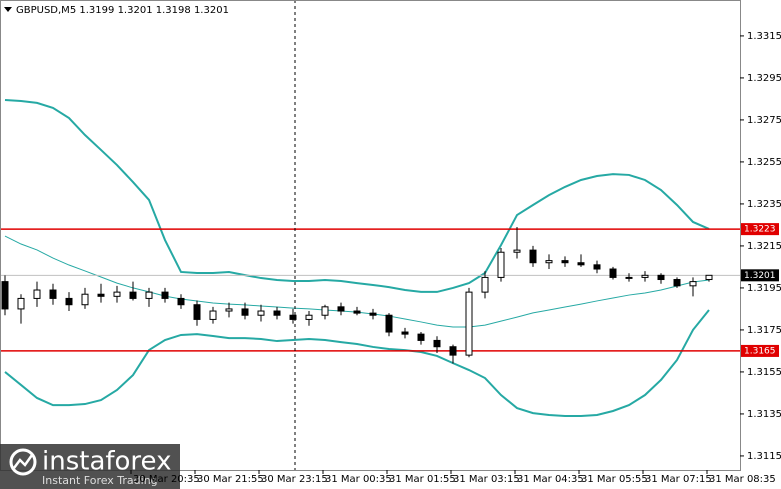 The width and height of the screenshot is (781, 489). I want to click on x-tick-label: 31 Mar 07:15, so click(678, 479).